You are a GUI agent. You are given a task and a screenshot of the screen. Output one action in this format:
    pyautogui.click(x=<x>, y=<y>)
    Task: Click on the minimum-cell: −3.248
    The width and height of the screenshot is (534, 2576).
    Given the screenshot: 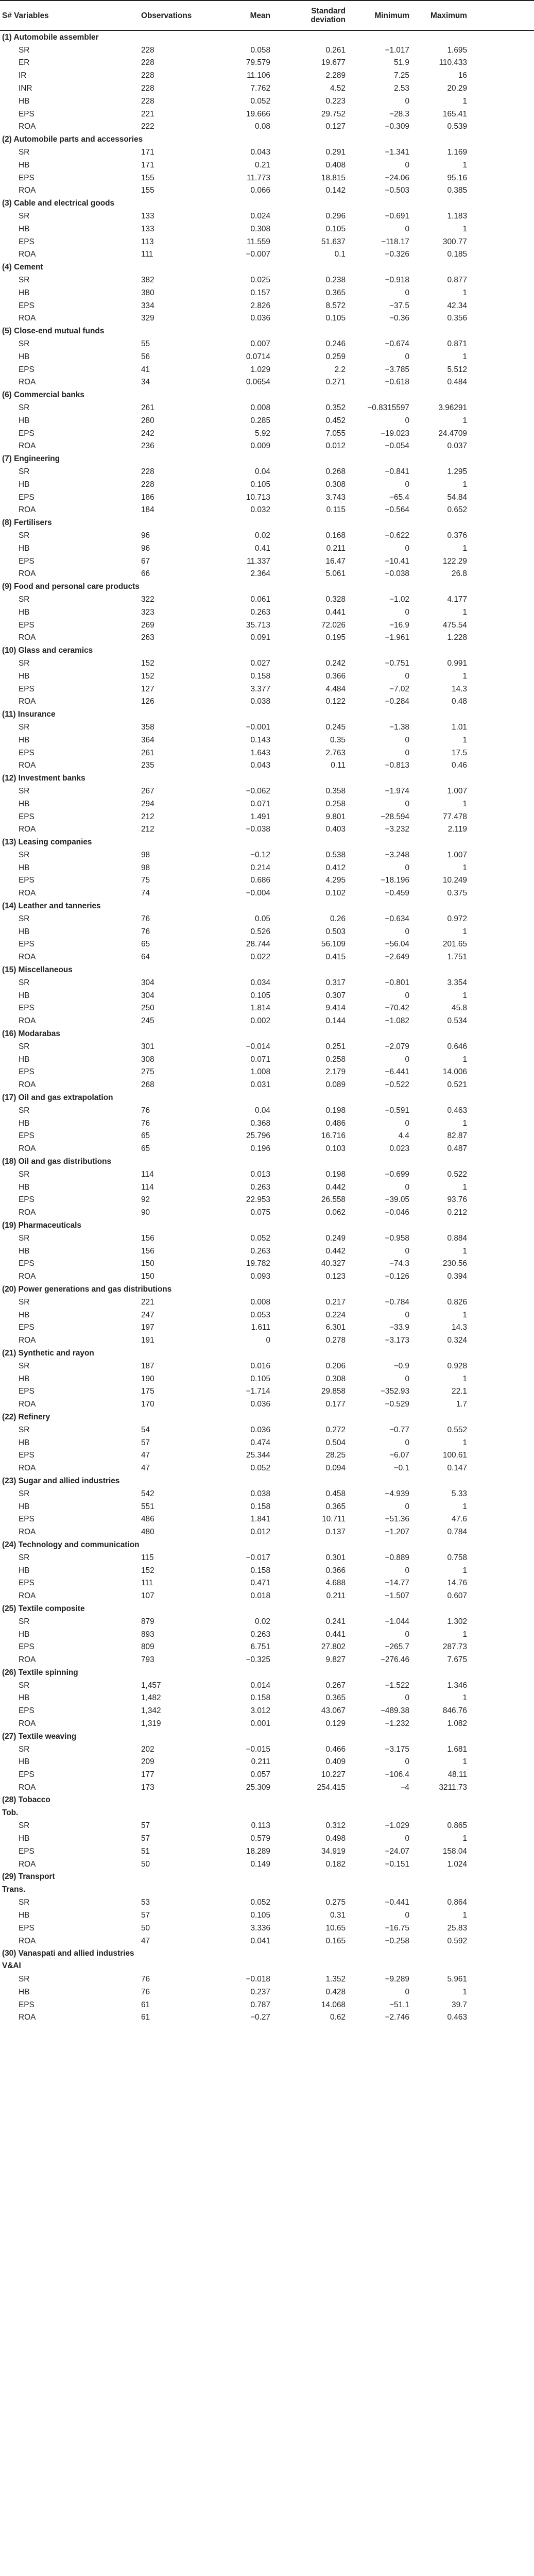 What is the action you would take?
    pyautogui.click(x=397, y=854)
    